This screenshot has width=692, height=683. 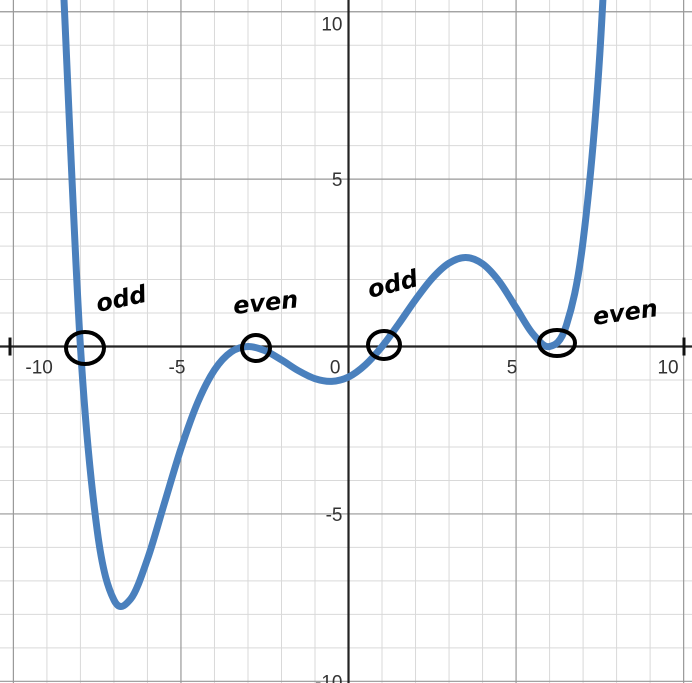 I want to click on x-tick-label: -5, so click(x=177, y=368).